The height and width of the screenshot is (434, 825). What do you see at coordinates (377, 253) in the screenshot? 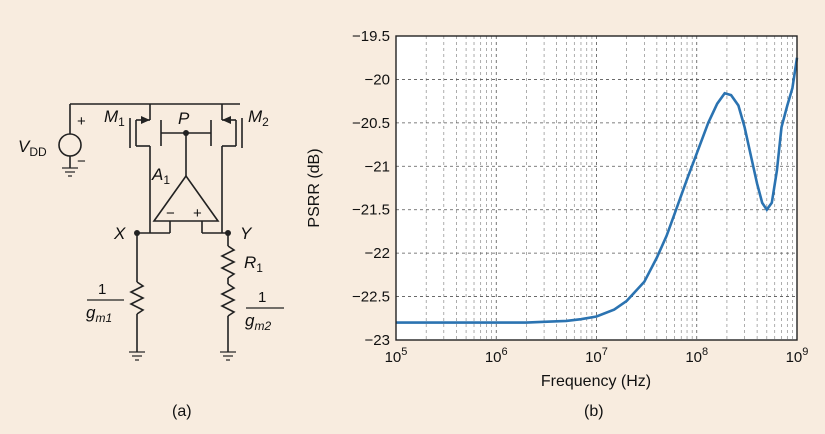
I see `y-tick-label: −22` at bounding box center [377, 253].